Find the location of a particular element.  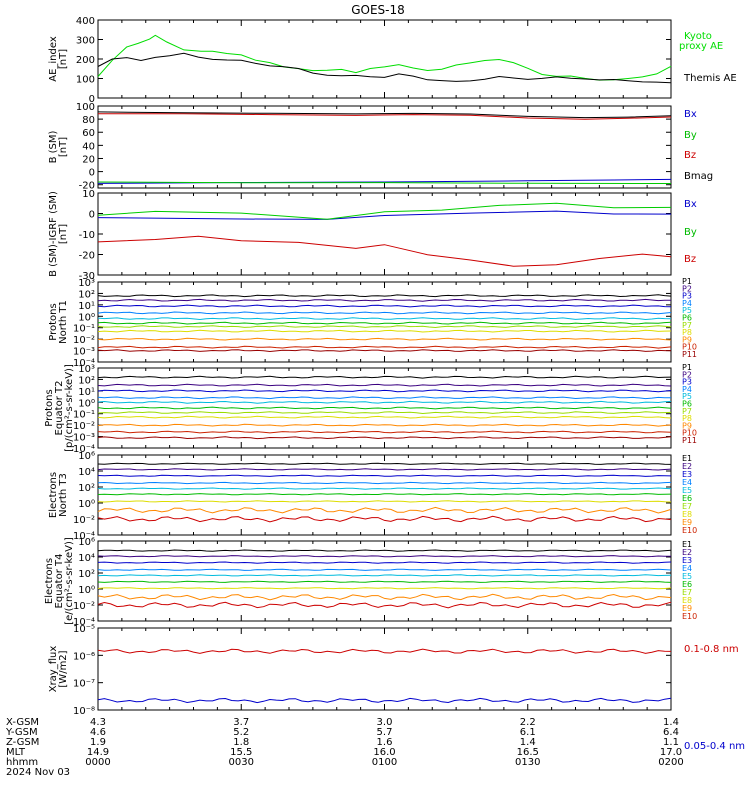

x-axis-value: 6.1 is located at coordinates (528, 732).